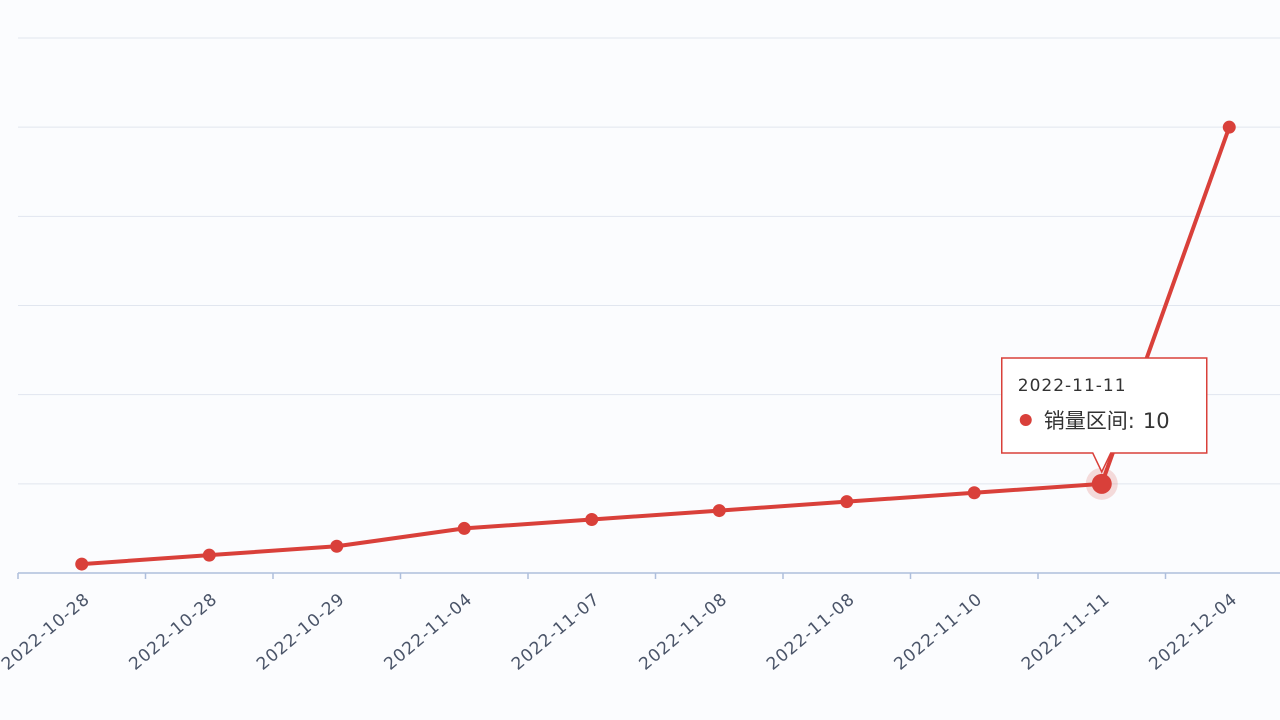  I want to click on tooltip-text: 销量区间: 10, so click(1107, 421).